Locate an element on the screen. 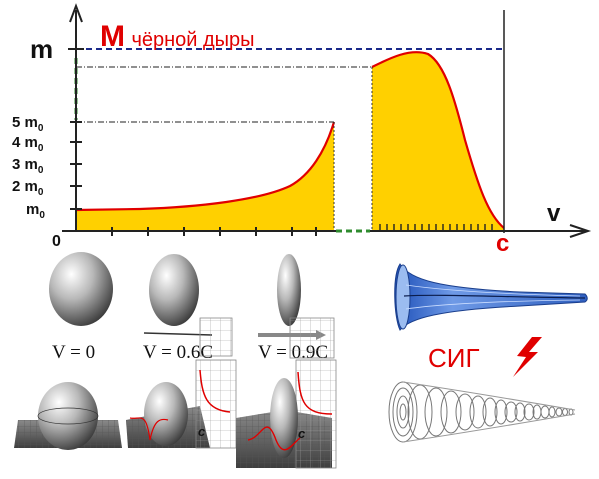 The width and height of the screenshot is (599, 479). tick-label-m0: m0 is located at coordinates (35, 211).